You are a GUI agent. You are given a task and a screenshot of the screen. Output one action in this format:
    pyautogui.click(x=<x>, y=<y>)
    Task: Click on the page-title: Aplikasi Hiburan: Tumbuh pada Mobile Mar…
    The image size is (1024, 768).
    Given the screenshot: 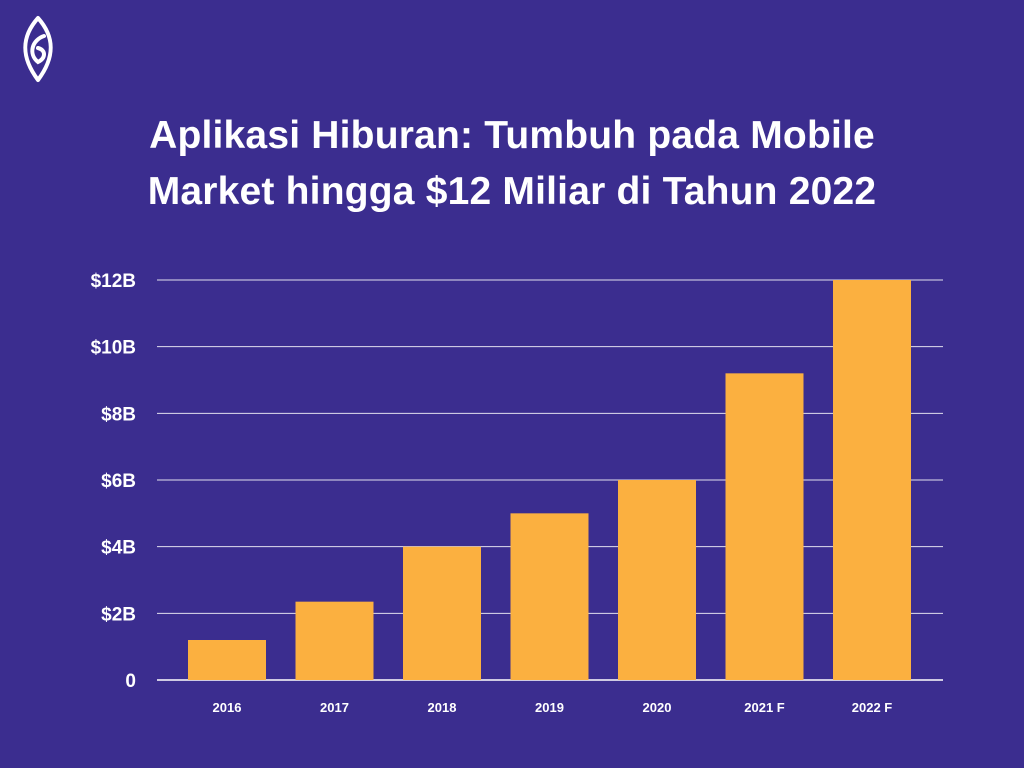 What is the action you would take?
    pyautogui.click(x=512, y=164)
    